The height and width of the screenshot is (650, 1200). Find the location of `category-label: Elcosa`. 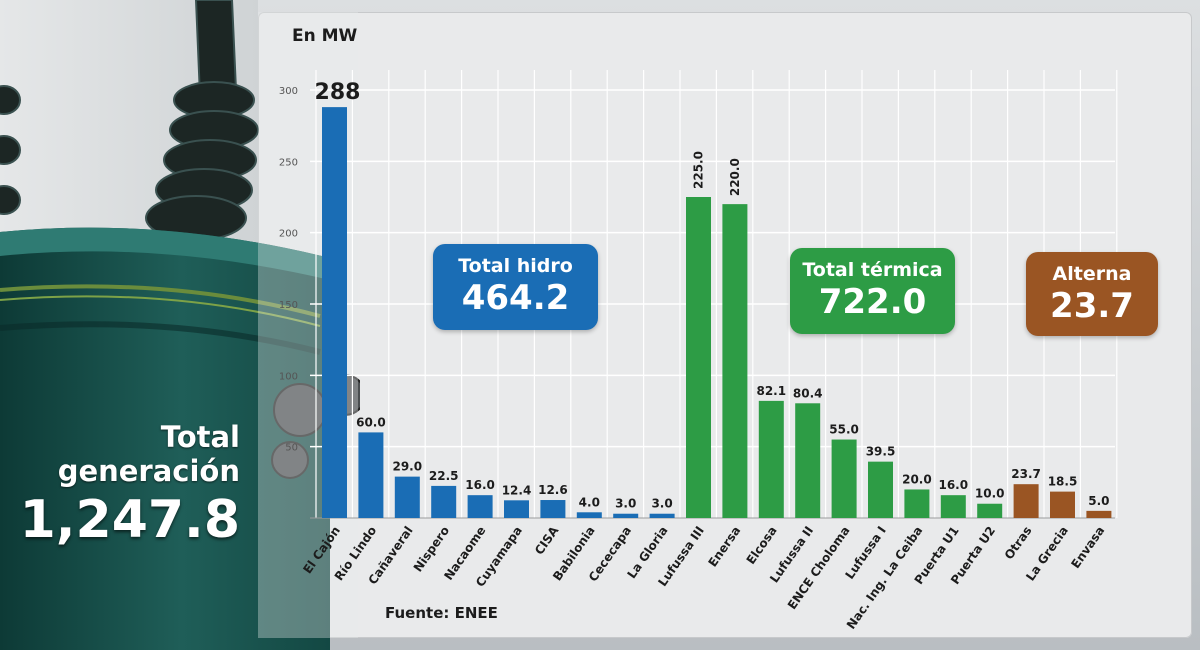

category-label: Elcosa is located at coordinates (762, 545).